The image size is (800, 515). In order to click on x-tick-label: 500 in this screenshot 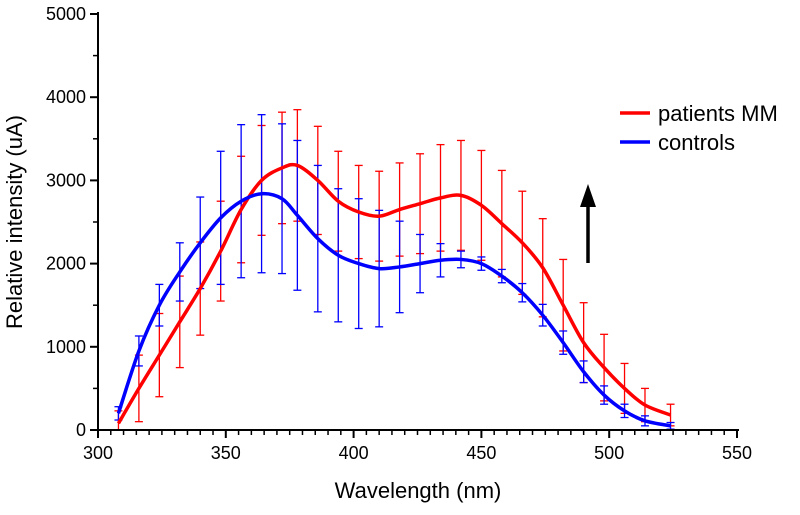, I will do `click(609, 453)`.